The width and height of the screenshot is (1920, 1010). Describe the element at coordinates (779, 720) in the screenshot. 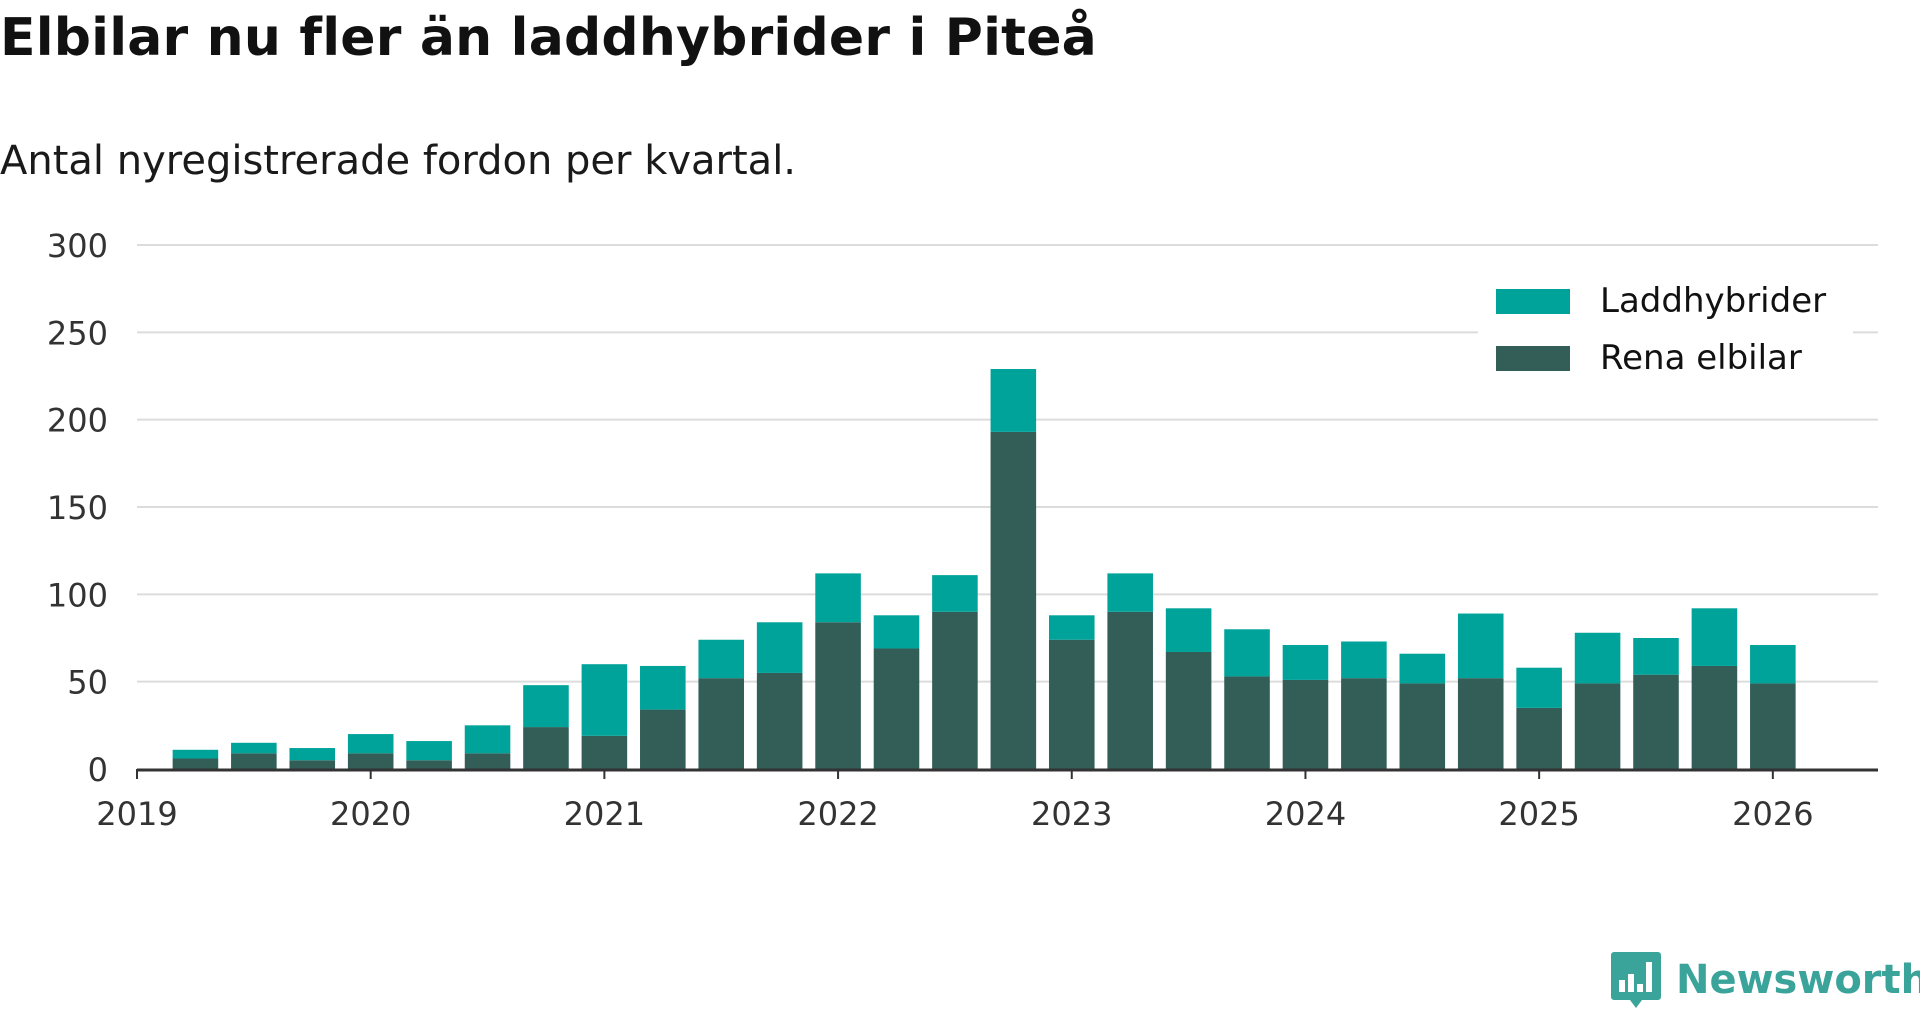

I see `bar-rena-elbilar-2021-q4` at that location.